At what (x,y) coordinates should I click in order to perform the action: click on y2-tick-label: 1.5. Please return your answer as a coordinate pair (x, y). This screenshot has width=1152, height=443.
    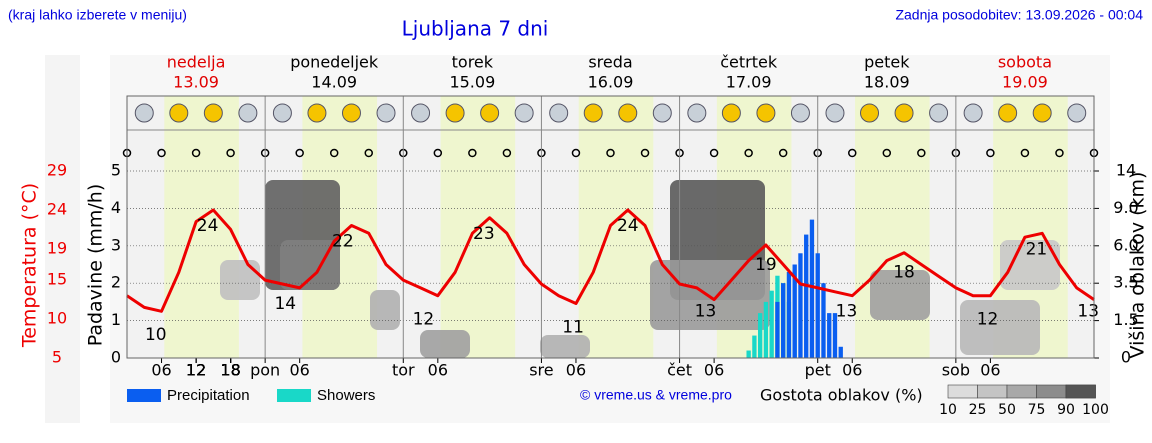
    Looking at the image, I should click on (1125, 319).